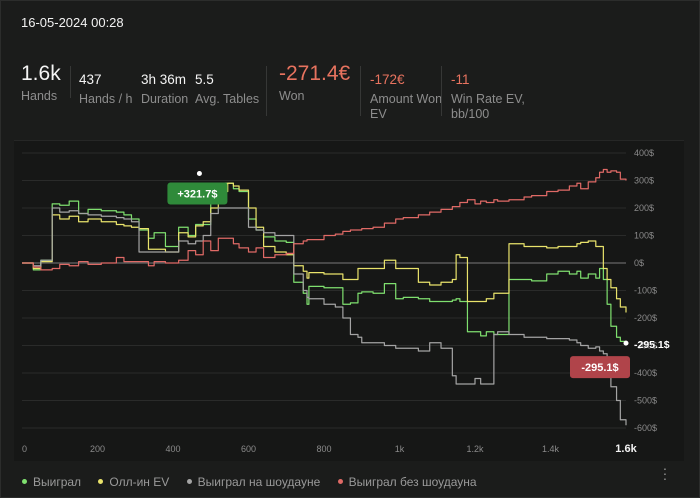  Describe the element at coordinates (90, 79) in the screenshot. I see `stat-hands-per-hour-value: 437` at that location.